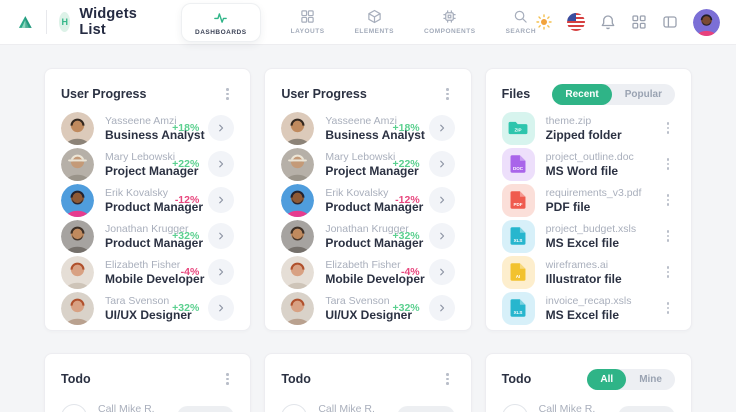 This screenshot has height=412, width=736. What do you see at coordinates (108, 22) in the screenshot?
I see `page-title: Widgets List` at bounding box center [108, 22].